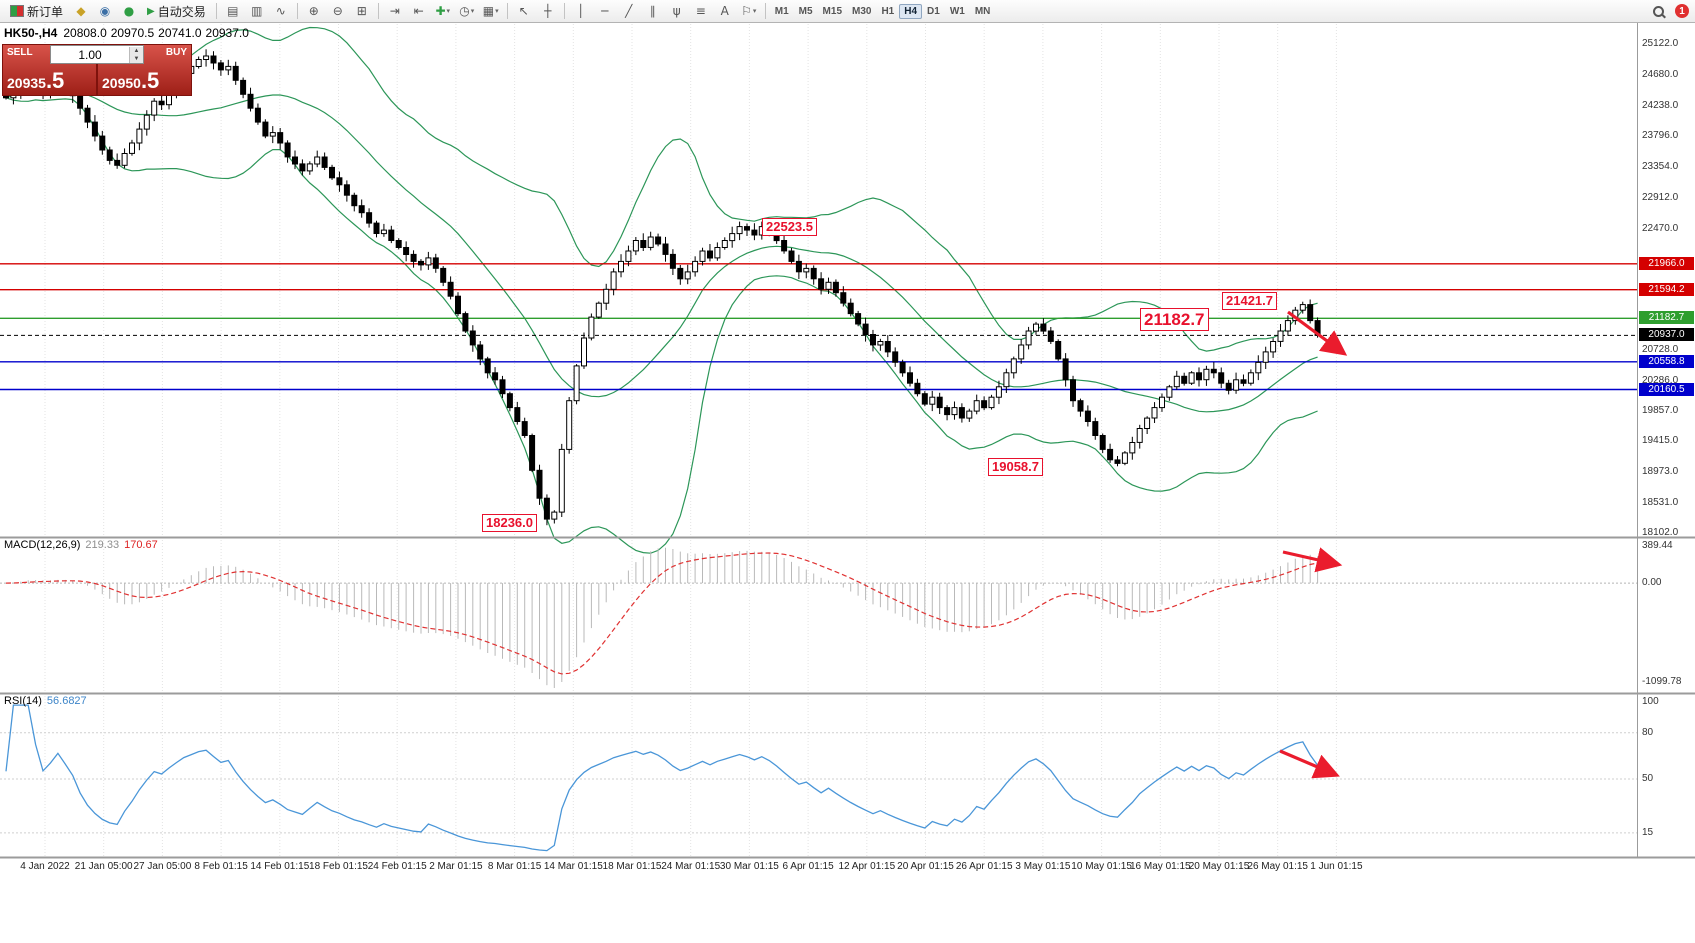  Describe the element at coordinates (467, 11) in the screenshot. I see `periods-icon: ◷ ▾` at that location.